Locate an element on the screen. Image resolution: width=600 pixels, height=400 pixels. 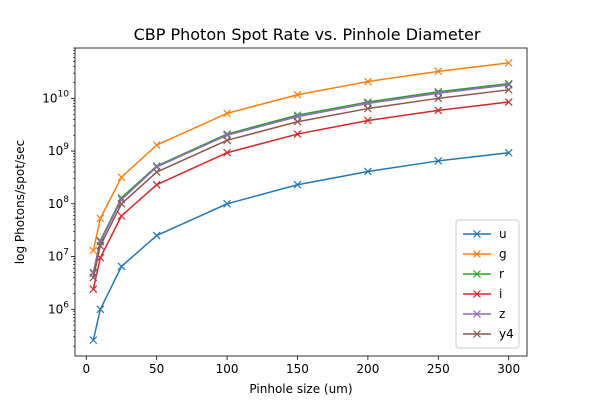
legend-label-i: i is located at coordinates (500, 294).